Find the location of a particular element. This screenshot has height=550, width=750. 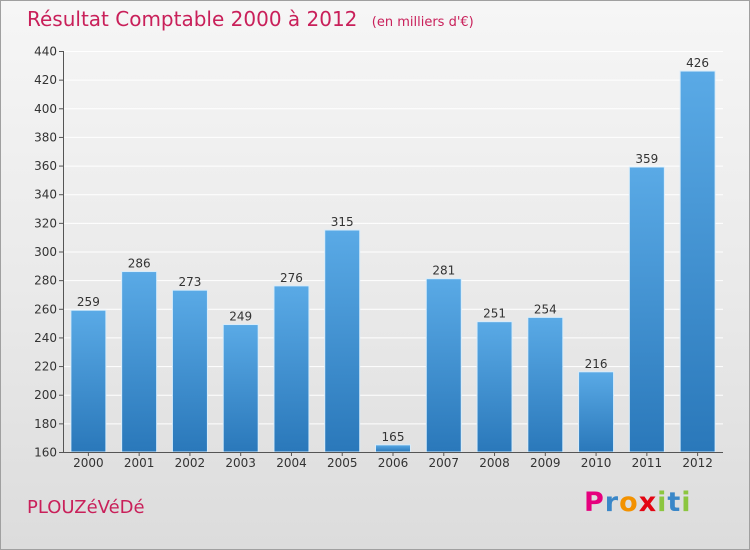

bar-2006 is located at coordinates (393, 448).